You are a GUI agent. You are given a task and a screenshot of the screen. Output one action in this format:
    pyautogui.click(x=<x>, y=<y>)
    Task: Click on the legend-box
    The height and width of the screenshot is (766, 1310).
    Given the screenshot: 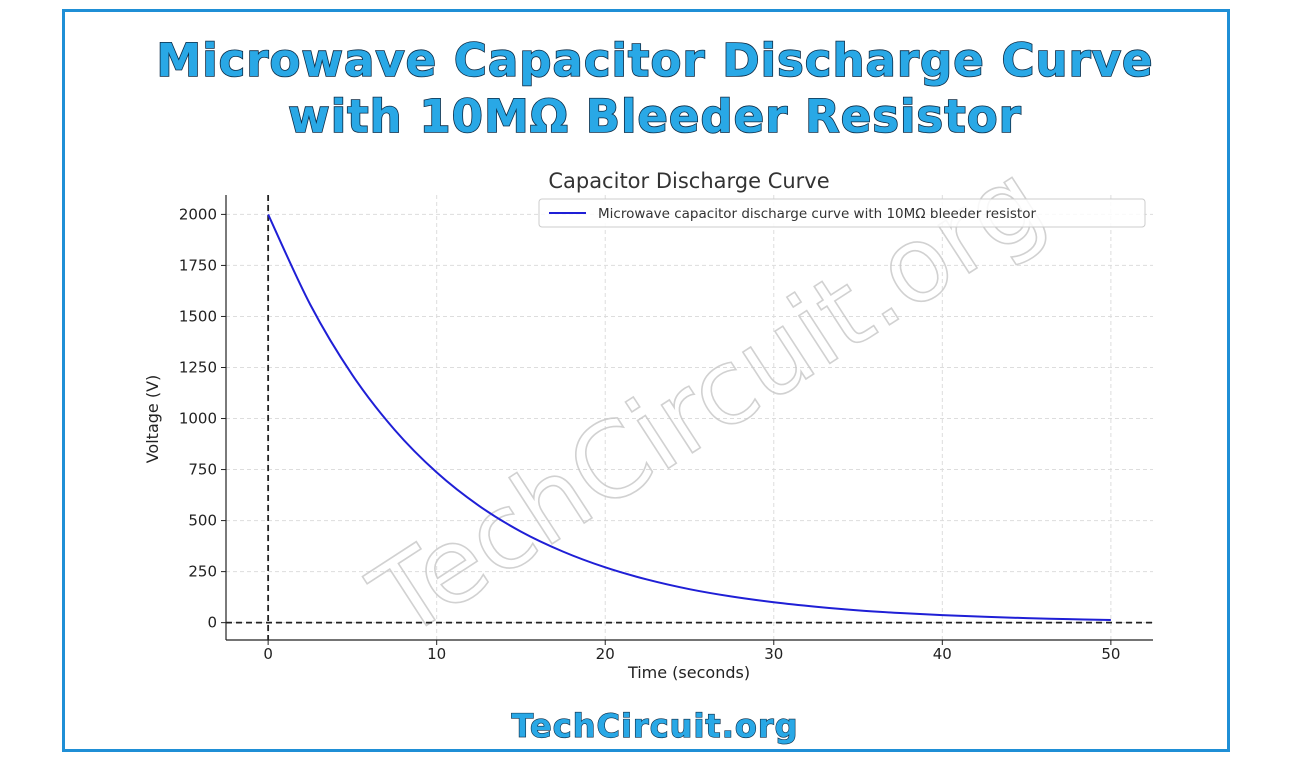 What is the action you would take?
    pyautogui.click(x=842, y=213)
    